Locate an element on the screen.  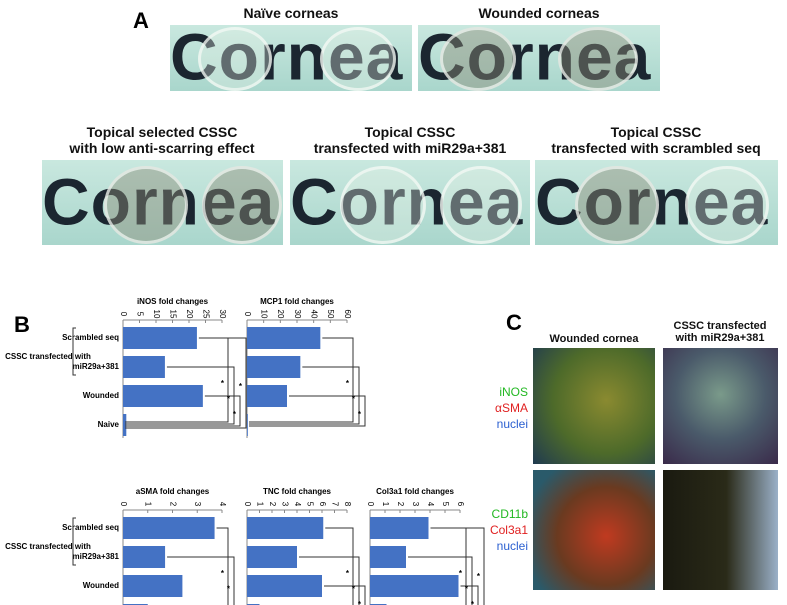
x-tick-label: 8 is located at coordinates (347, 504).